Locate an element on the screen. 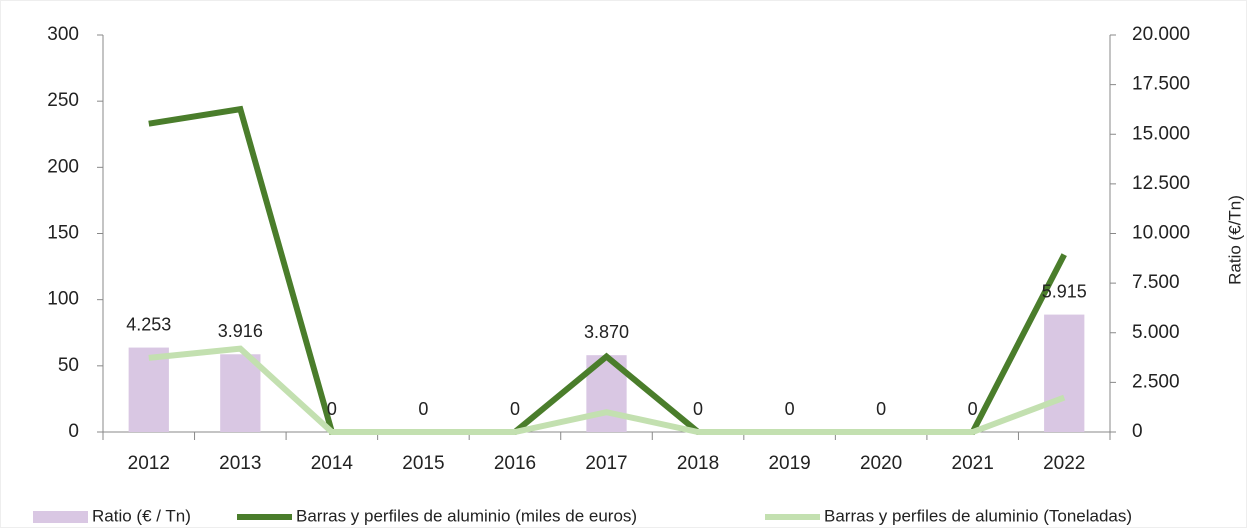  y2-tick-label: 20.000 is located at coordinates (1161, 34).